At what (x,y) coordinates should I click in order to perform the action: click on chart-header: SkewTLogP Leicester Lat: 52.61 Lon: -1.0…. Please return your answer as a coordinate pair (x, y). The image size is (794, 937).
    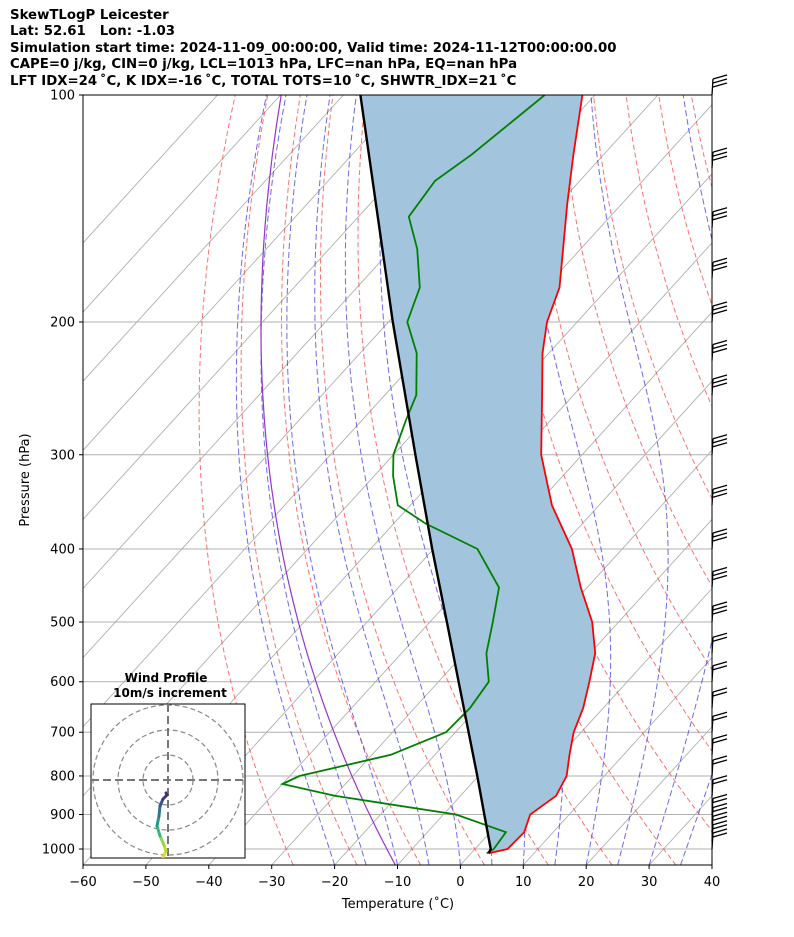
    Looking at the image, I should click on (313, 49).